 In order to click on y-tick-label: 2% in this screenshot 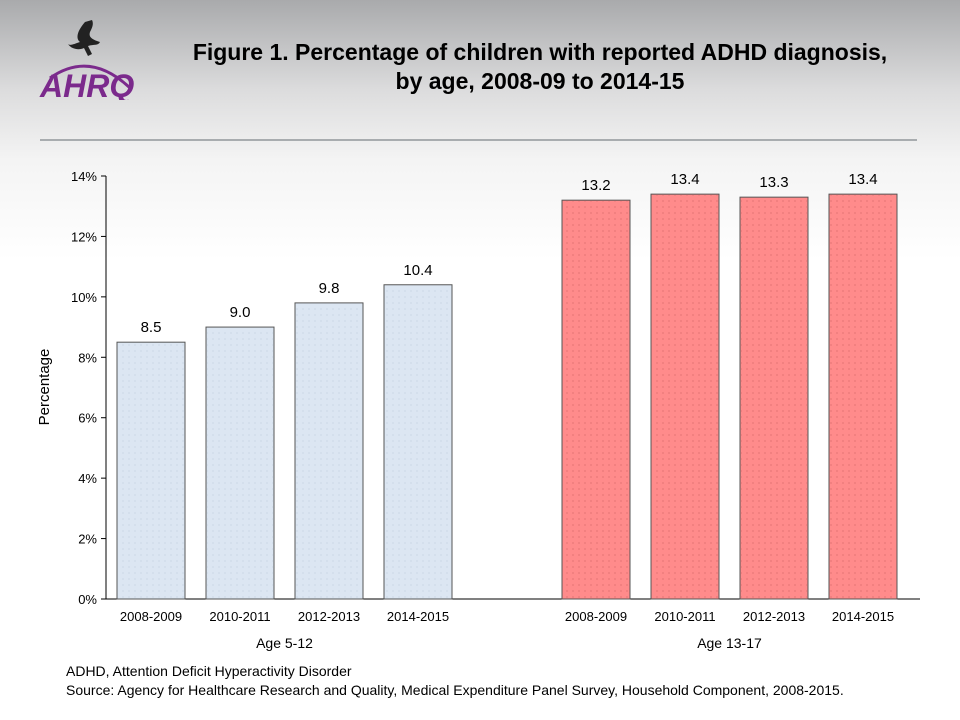, I will do `click(87, 539)`.